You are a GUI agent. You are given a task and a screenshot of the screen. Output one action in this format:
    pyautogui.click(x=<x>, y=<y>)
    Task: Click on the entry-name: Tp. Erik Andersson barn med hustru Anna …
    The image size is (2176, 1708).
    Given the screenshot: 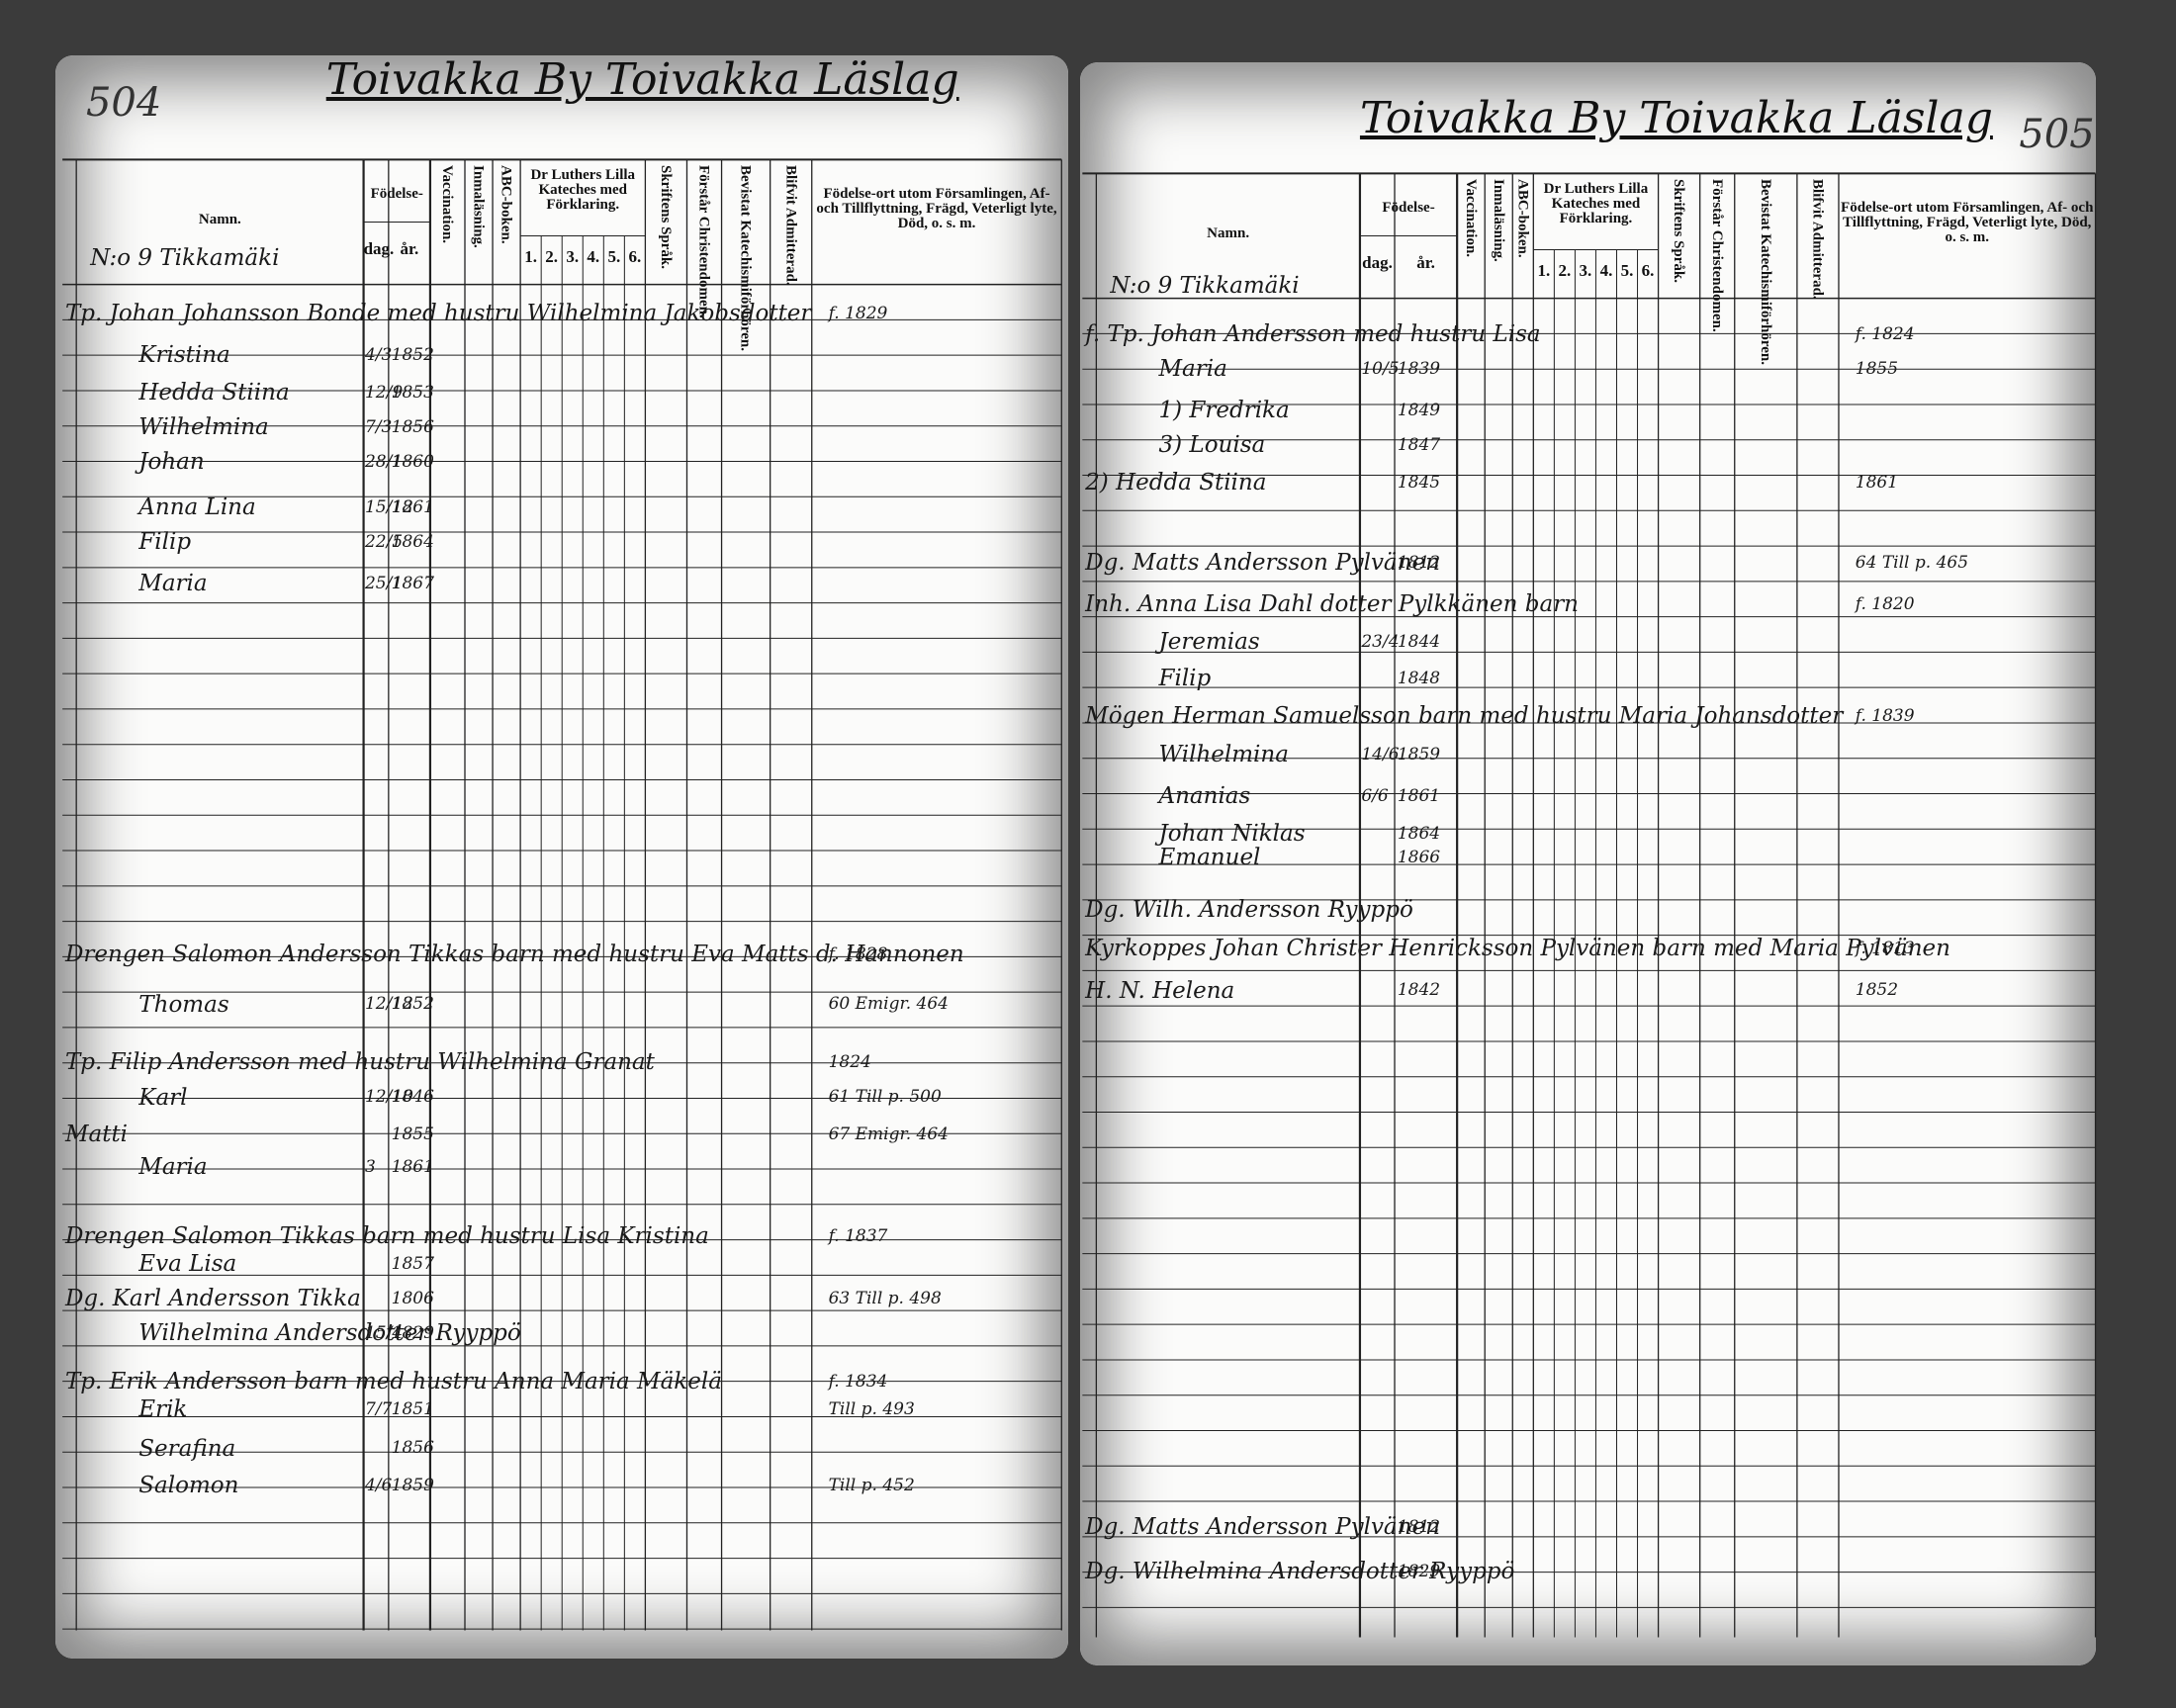 What is the action you would take?
    pyautogui.click(x=393, y=1382)
    